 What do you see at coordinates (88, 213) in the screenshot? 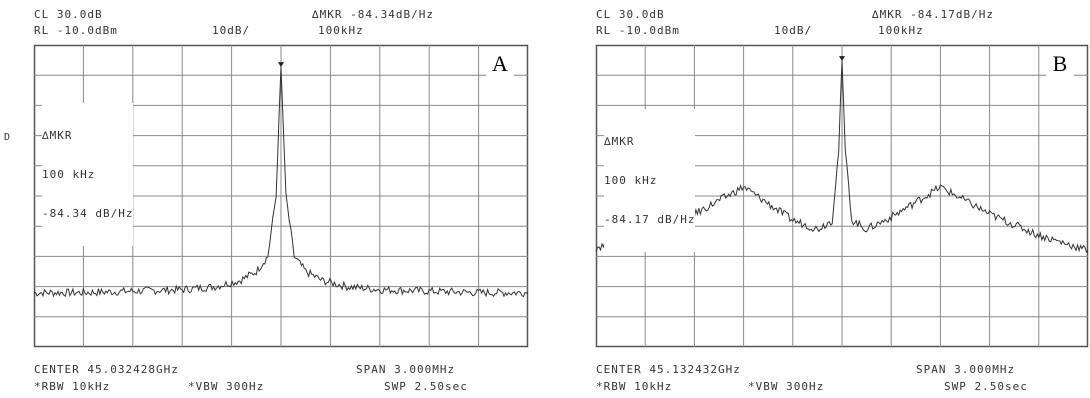
I see `marker-note-line: -84.34 dB/Hz` at bounding box center [88, 213].